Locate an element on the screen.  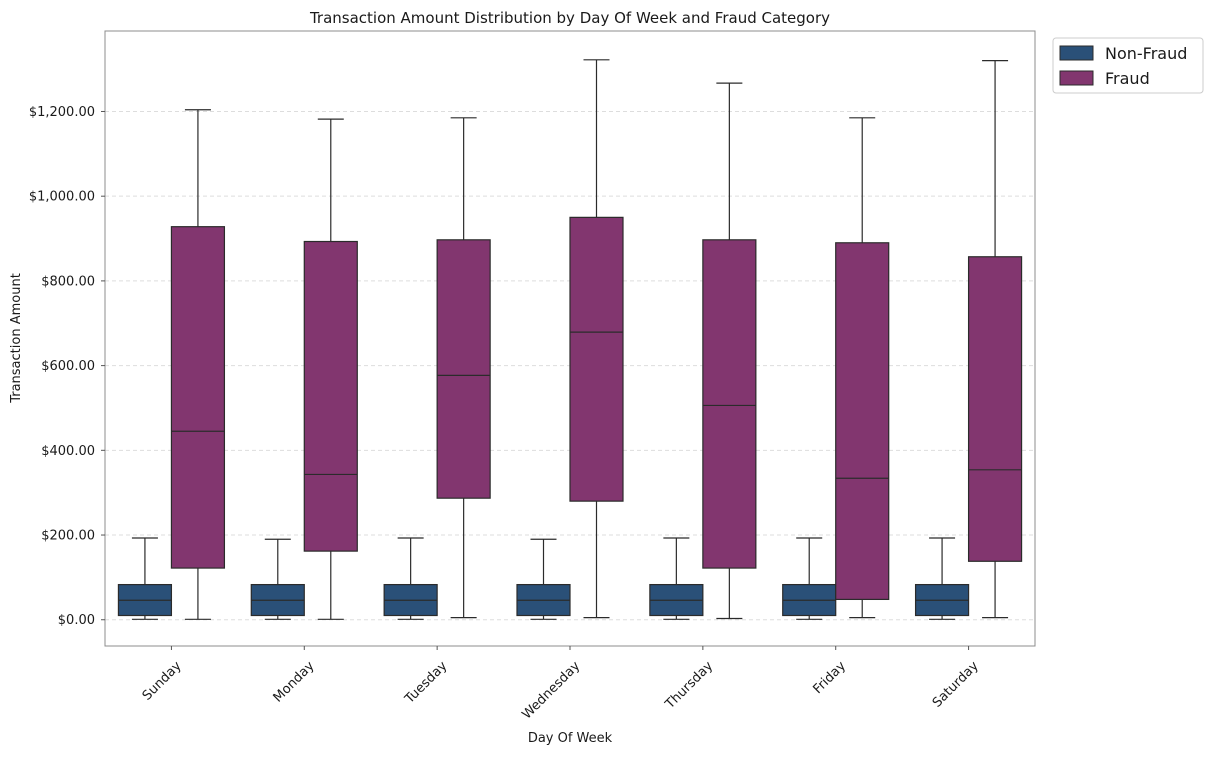
box-fraud-saturday is located at coordinates (995, 339).